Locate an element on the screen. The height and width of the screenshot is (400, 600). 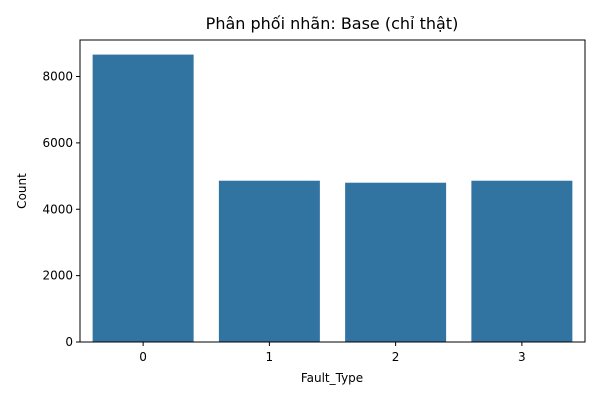
x-axis-label: Fault_Type is located at coordinates (332, 378).